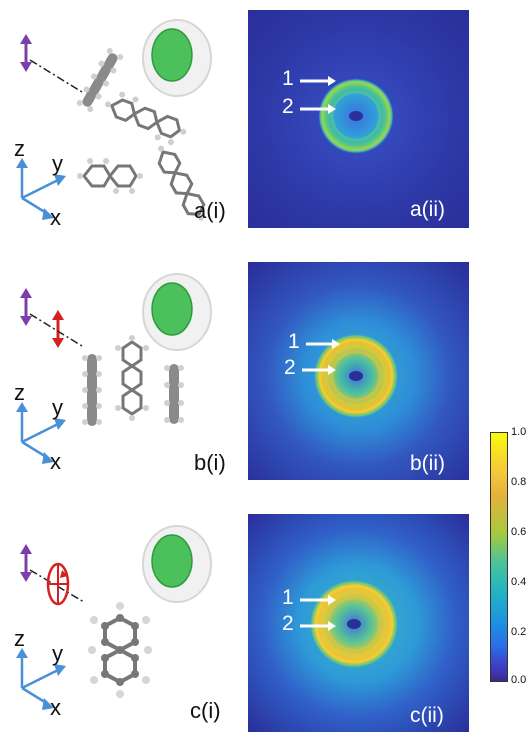  What do you see at coordinates (499, 557) in the screenshot?
I see `colorbar-gradient` at bounding box center [499, 557].